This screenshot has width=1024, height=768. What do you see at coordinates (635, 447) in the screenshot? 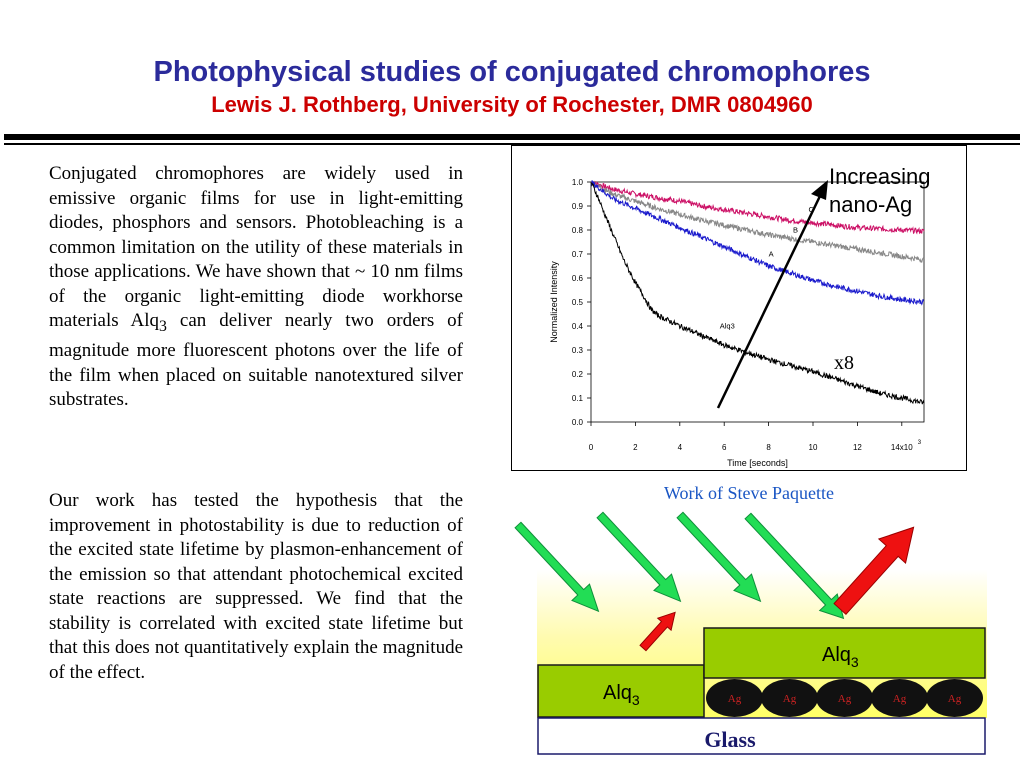
I see `x-tick-label: 2` at bounding box center [635, 447].